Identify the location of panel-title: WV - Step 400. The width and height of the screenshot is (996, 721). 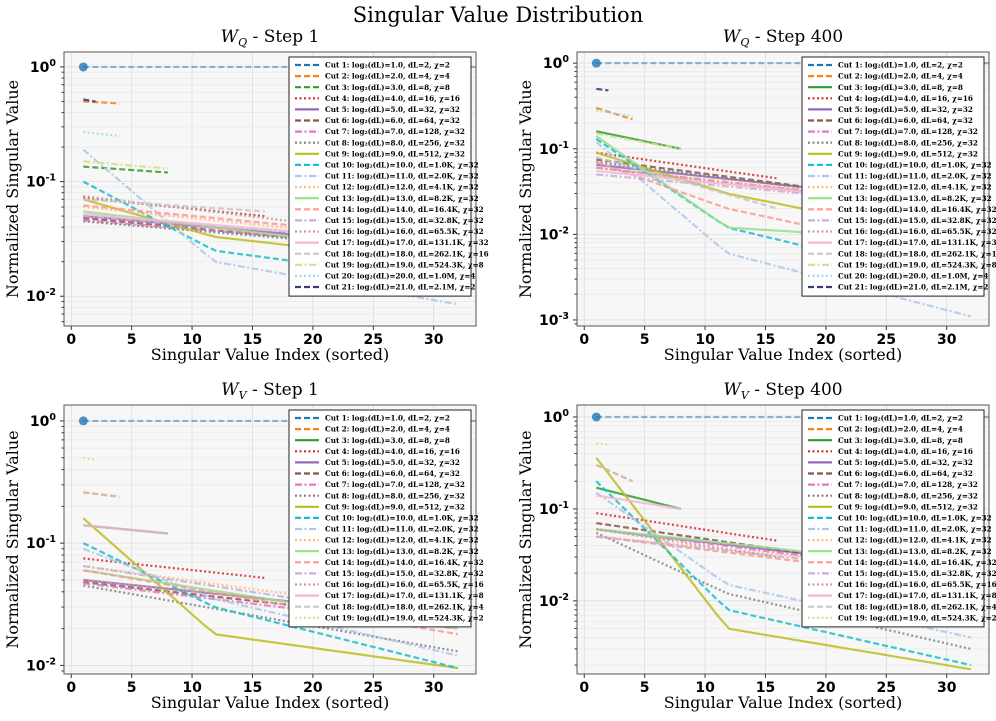
(782, 391).